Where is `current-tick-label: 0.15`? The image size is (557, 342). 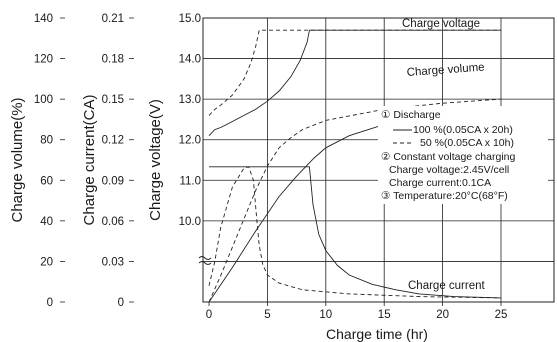
current-tick-label: 0.15 is located at coordinates (113, 100).